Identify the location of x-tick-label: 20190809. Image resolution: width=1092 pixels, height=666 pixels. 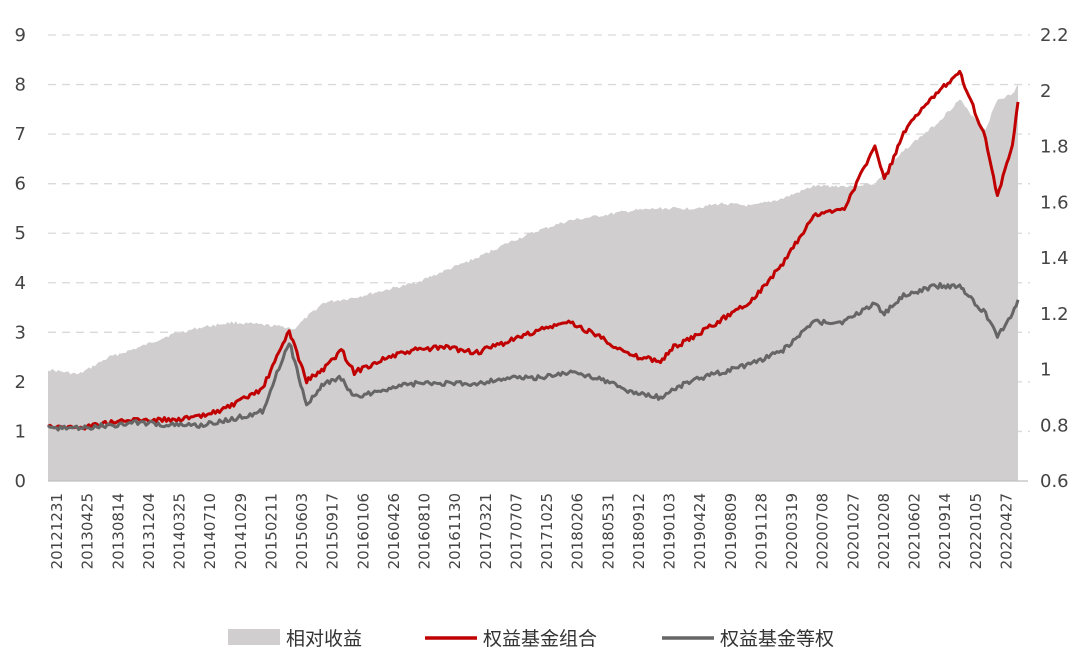
(731, 531).